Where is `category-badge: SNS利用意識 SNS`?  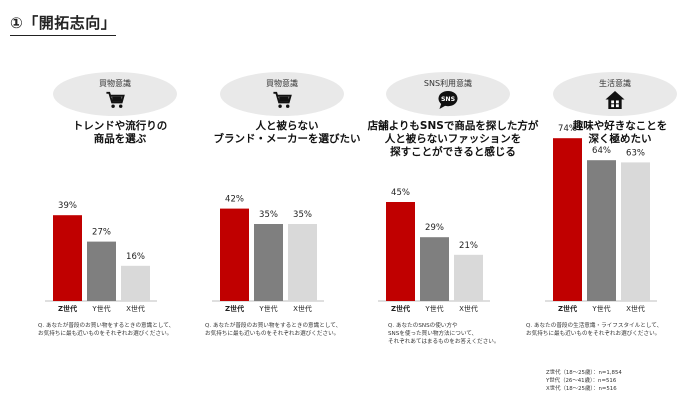
category-badge: SNS利用意識 SNS is located at coordinates (448, 94).